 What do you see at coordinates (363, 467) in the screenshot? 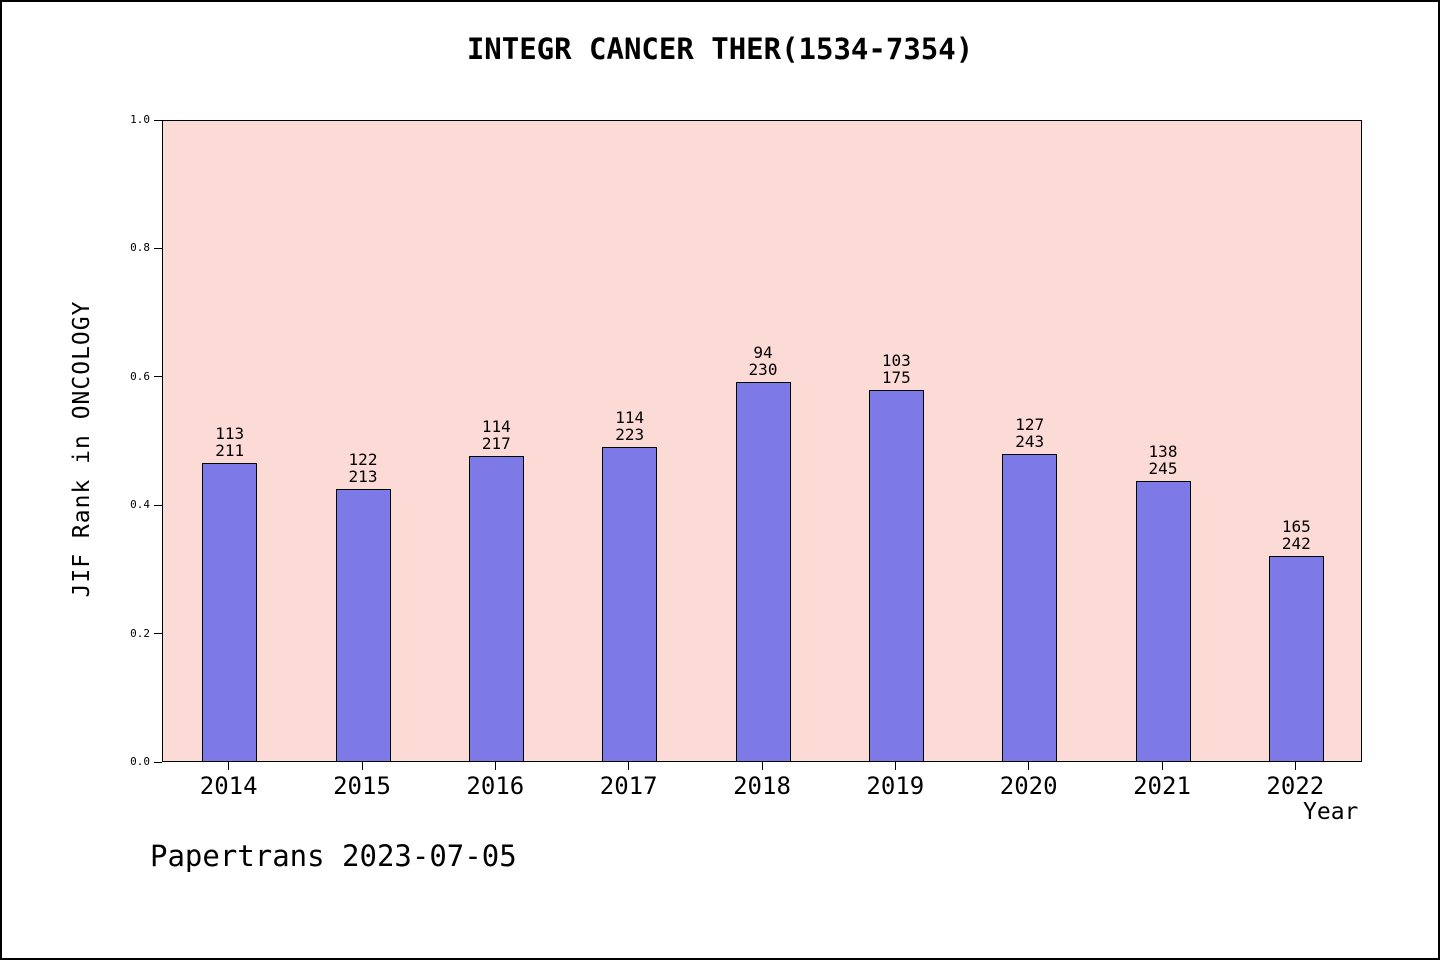
I see `bar-label-2015: 122 213` at bounding box center [363, 467].